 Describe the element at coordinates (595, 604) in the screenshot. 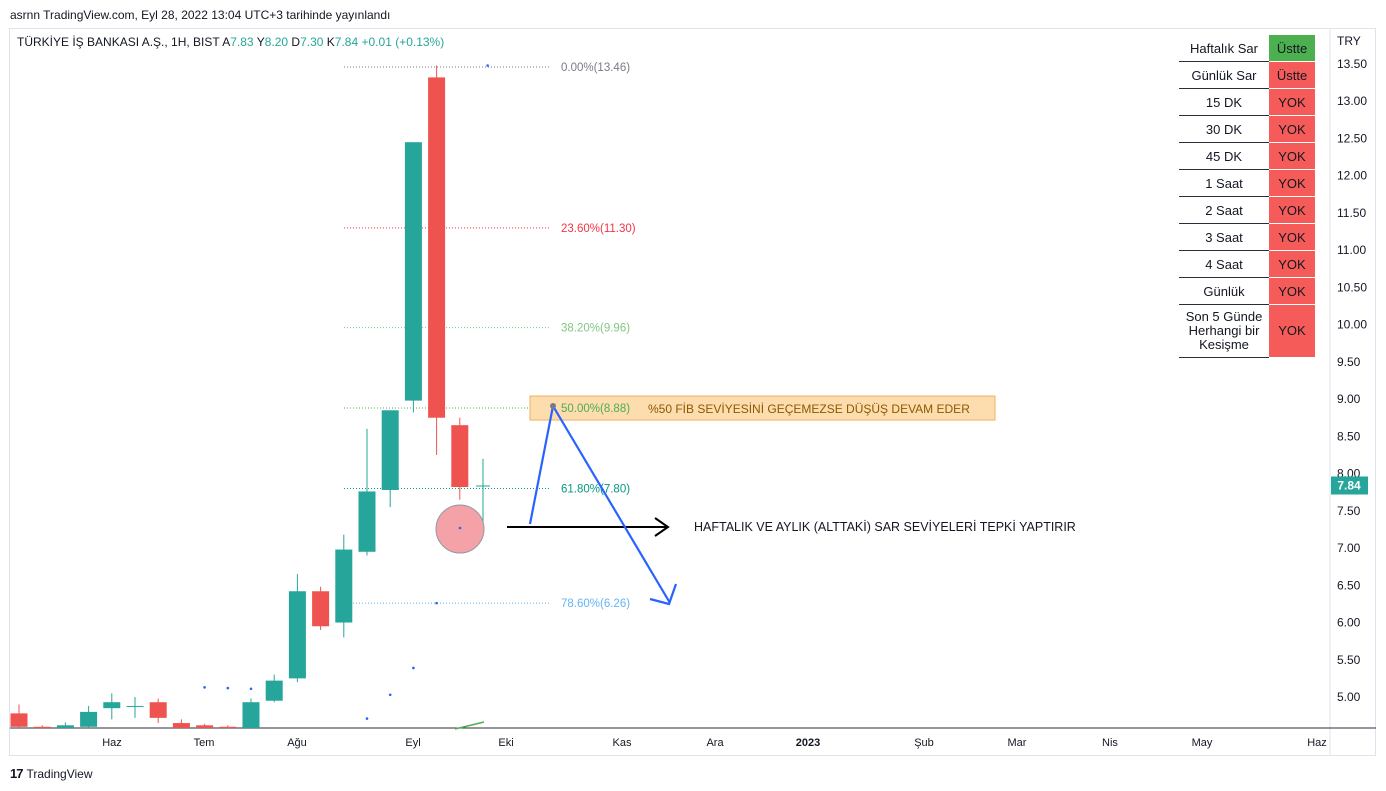

I see `fib-level-label: 78.60%(6.26)` at that location.